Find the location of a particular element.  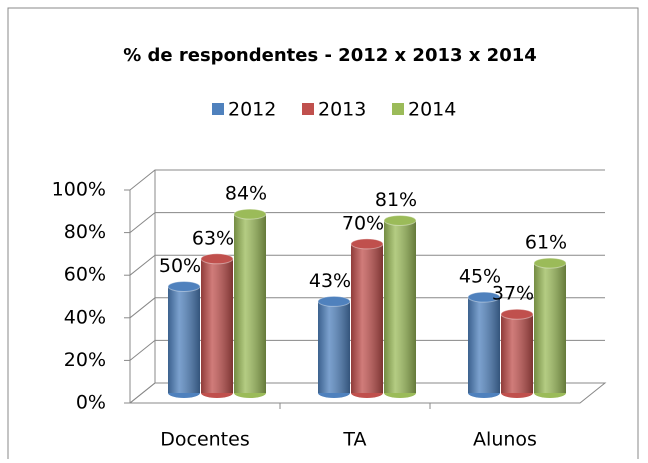

y-tick-label: 100% is located at coordinates (79, 190).